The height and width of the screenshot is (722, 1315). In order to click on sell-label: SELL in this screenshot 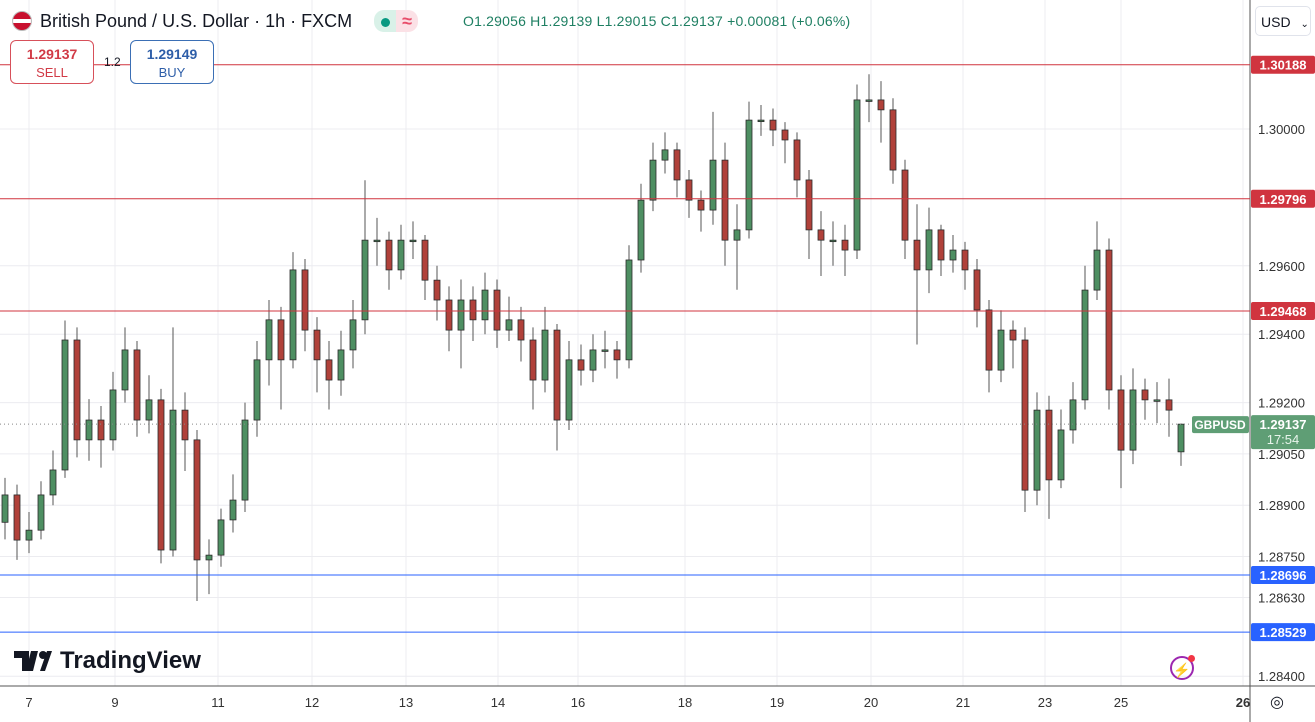, I will do `click(52, 72)`.